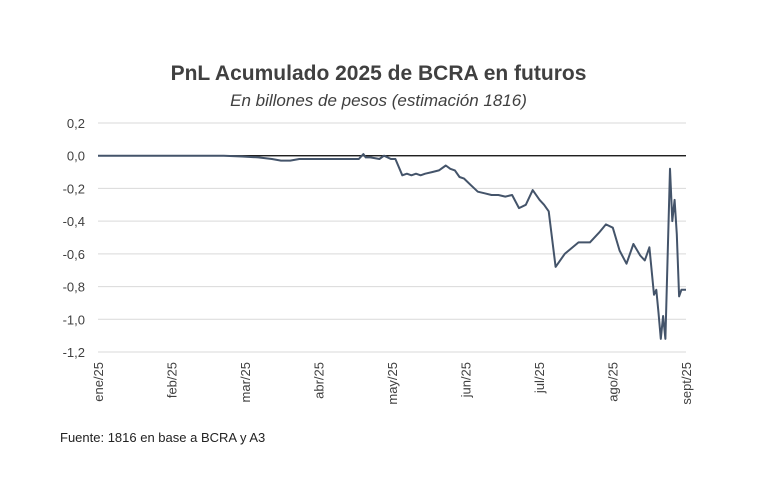  I want to click on x-tick-label: jul/25, so click(539, 378).